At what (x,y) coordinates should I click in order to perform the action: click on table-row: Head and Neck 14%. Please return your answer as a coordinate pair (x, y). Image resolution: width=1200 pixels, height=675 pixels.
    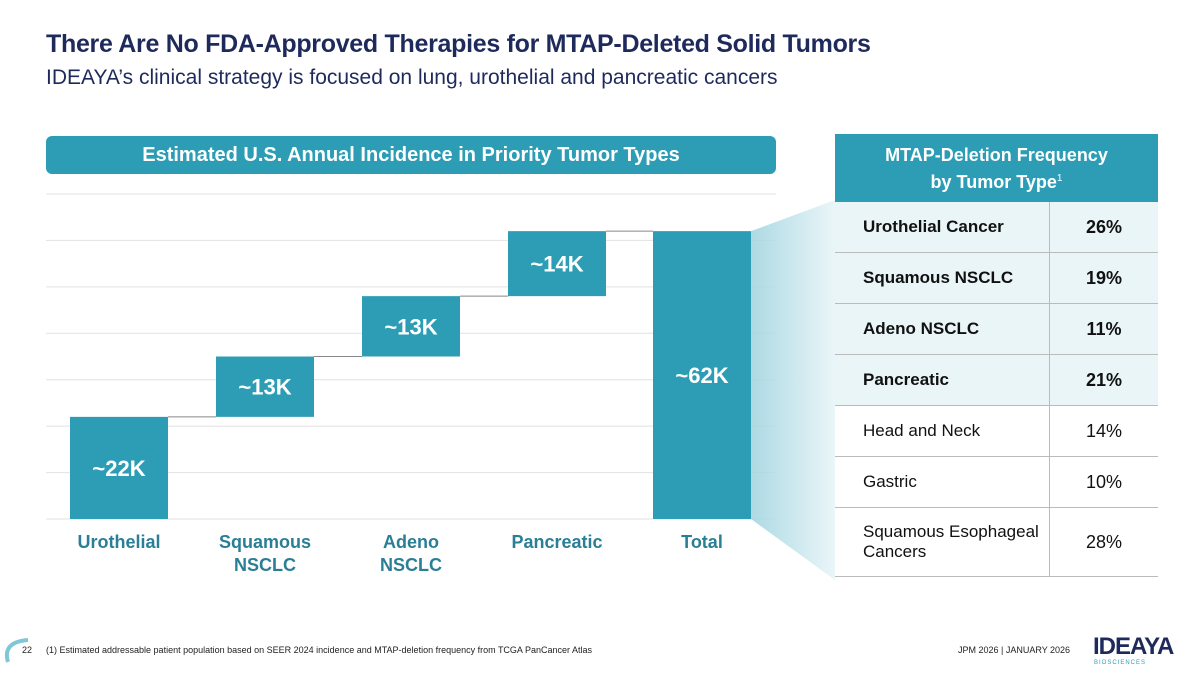
    Looking at the image, I should click on (996, 431).